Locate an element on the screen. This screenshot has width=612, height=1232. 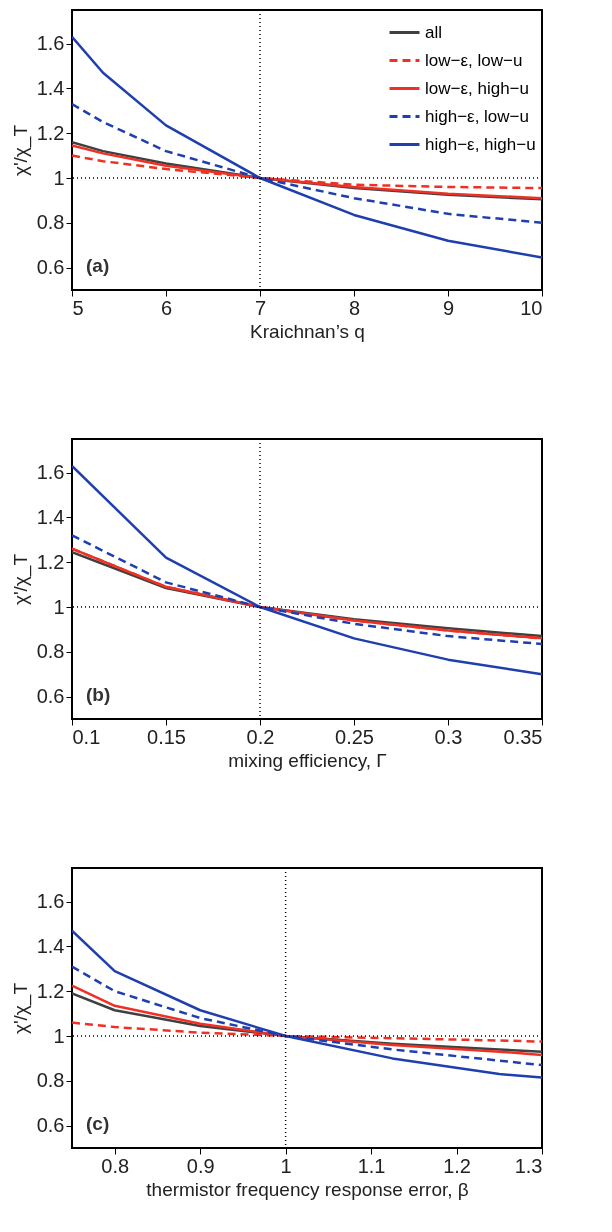
x-tick-label: 0.1 is located at coordinates (86, 736).